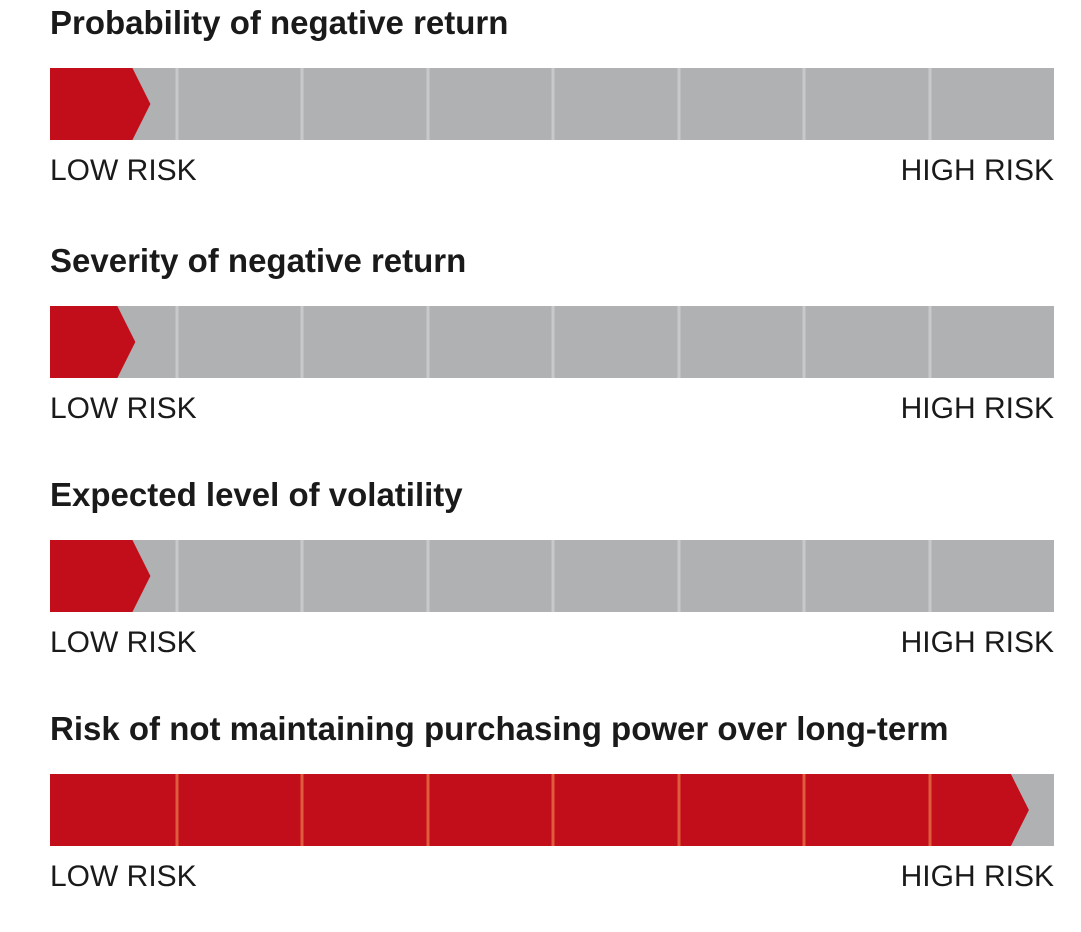 This screenshot has height=932, width=1081. I want to click on gauge-title: Probability of negative return, so click(279, 22).